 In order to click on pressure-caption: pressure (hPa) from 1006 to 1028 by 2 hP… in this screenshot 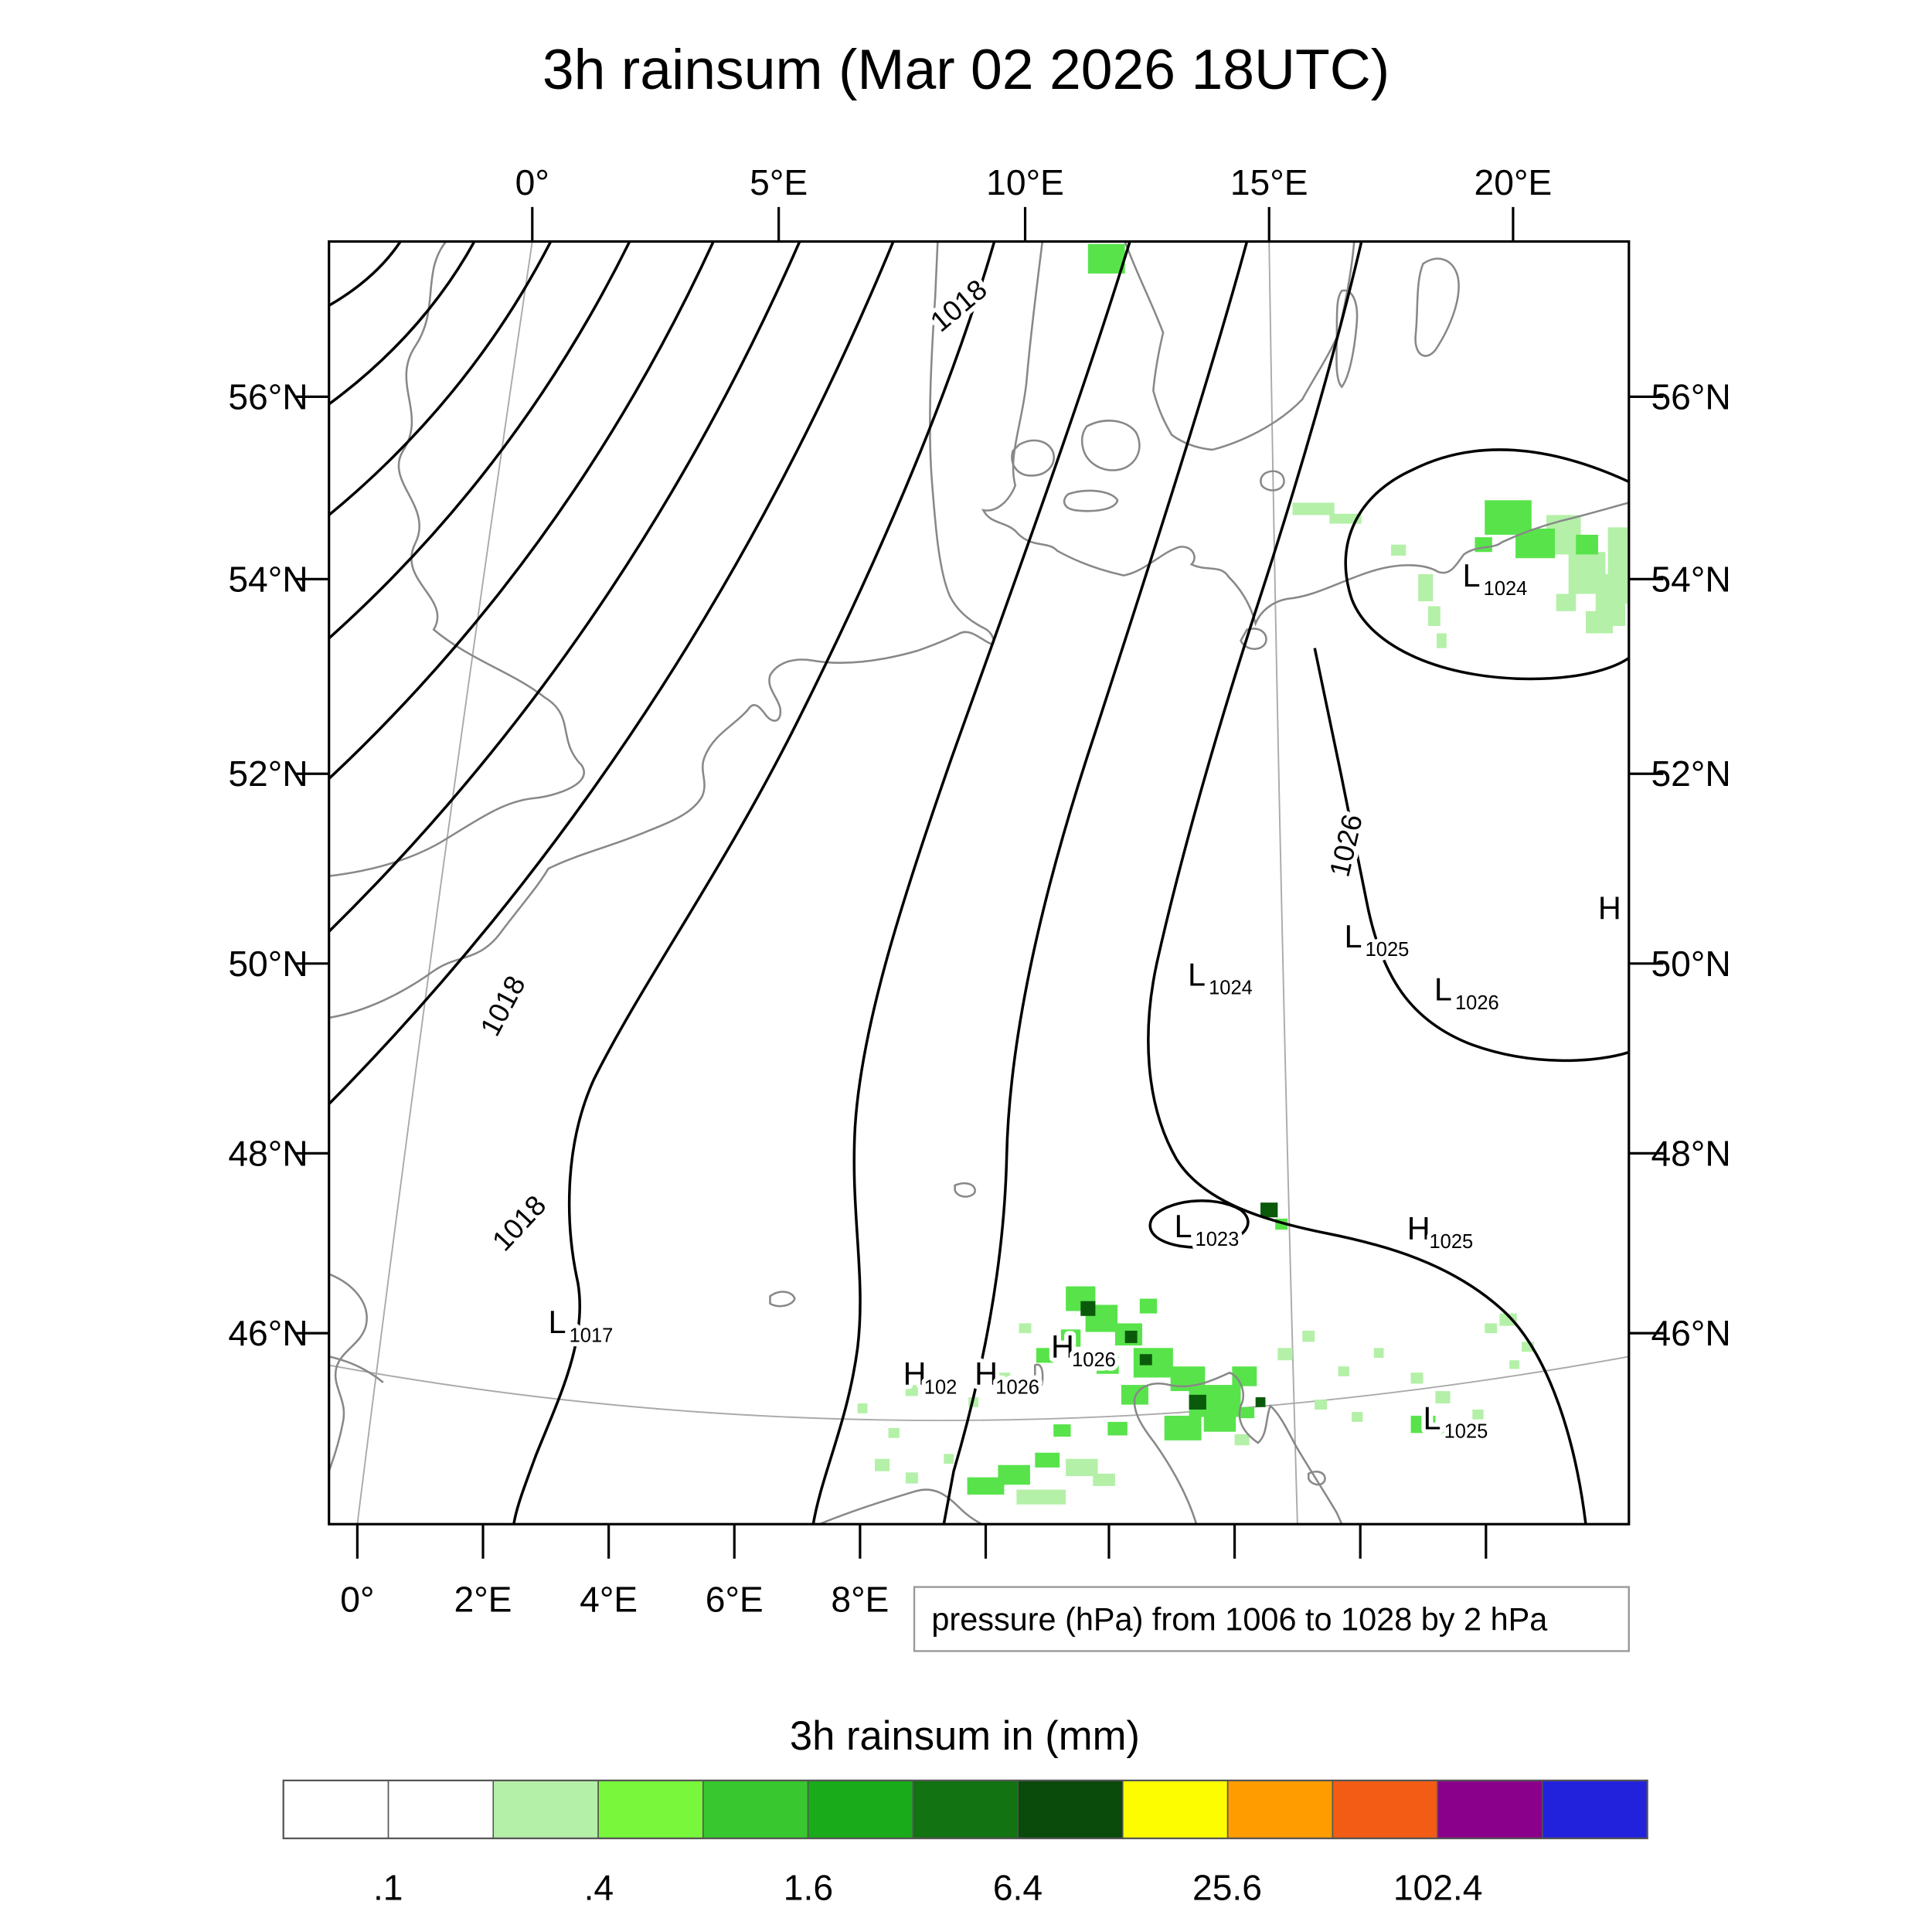, I will do `click(1271, 1619)`.